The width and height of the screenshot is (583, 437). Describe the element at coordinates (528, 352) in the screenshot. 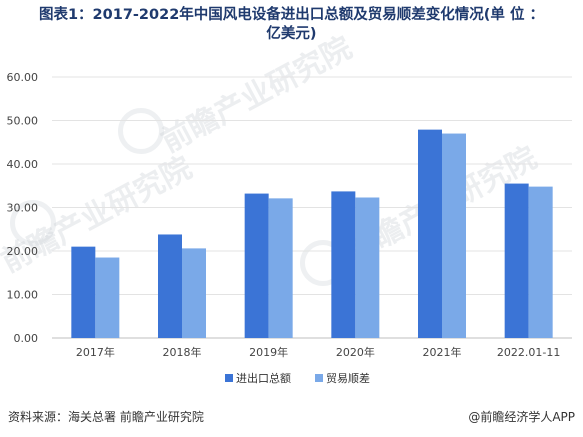

I see `x-tick-label: 2022.01-11` at that location.